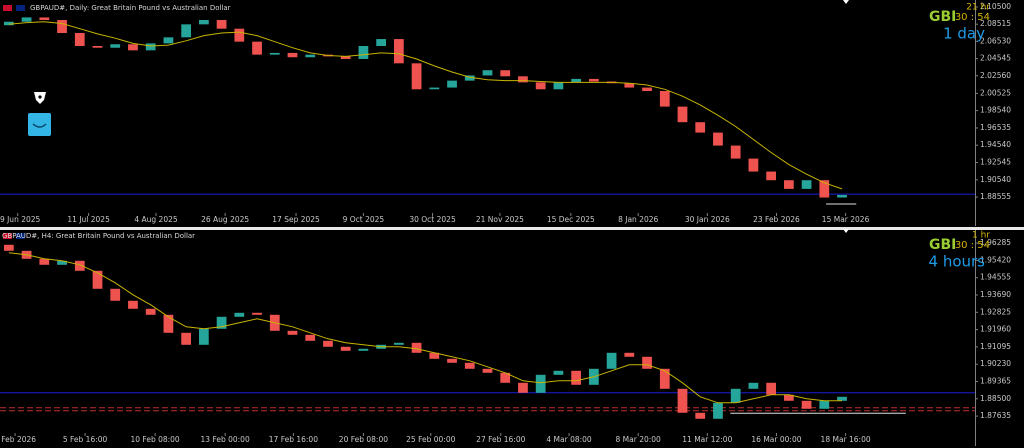  I want to click on x-tick-label: 17 Feb 16:00, so click(293, 439).